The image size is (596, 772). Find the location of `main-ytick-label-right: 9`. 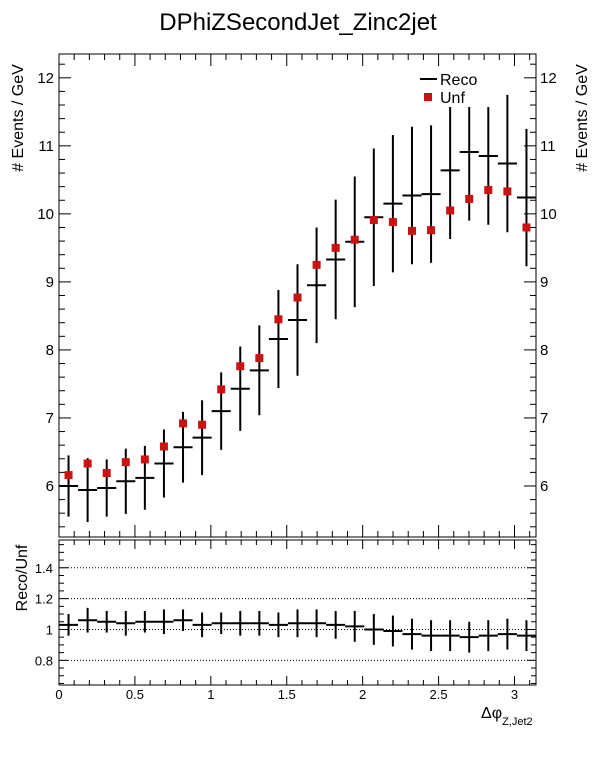

main-ytick-label-right: 9 is located at coordinates (544, 282).